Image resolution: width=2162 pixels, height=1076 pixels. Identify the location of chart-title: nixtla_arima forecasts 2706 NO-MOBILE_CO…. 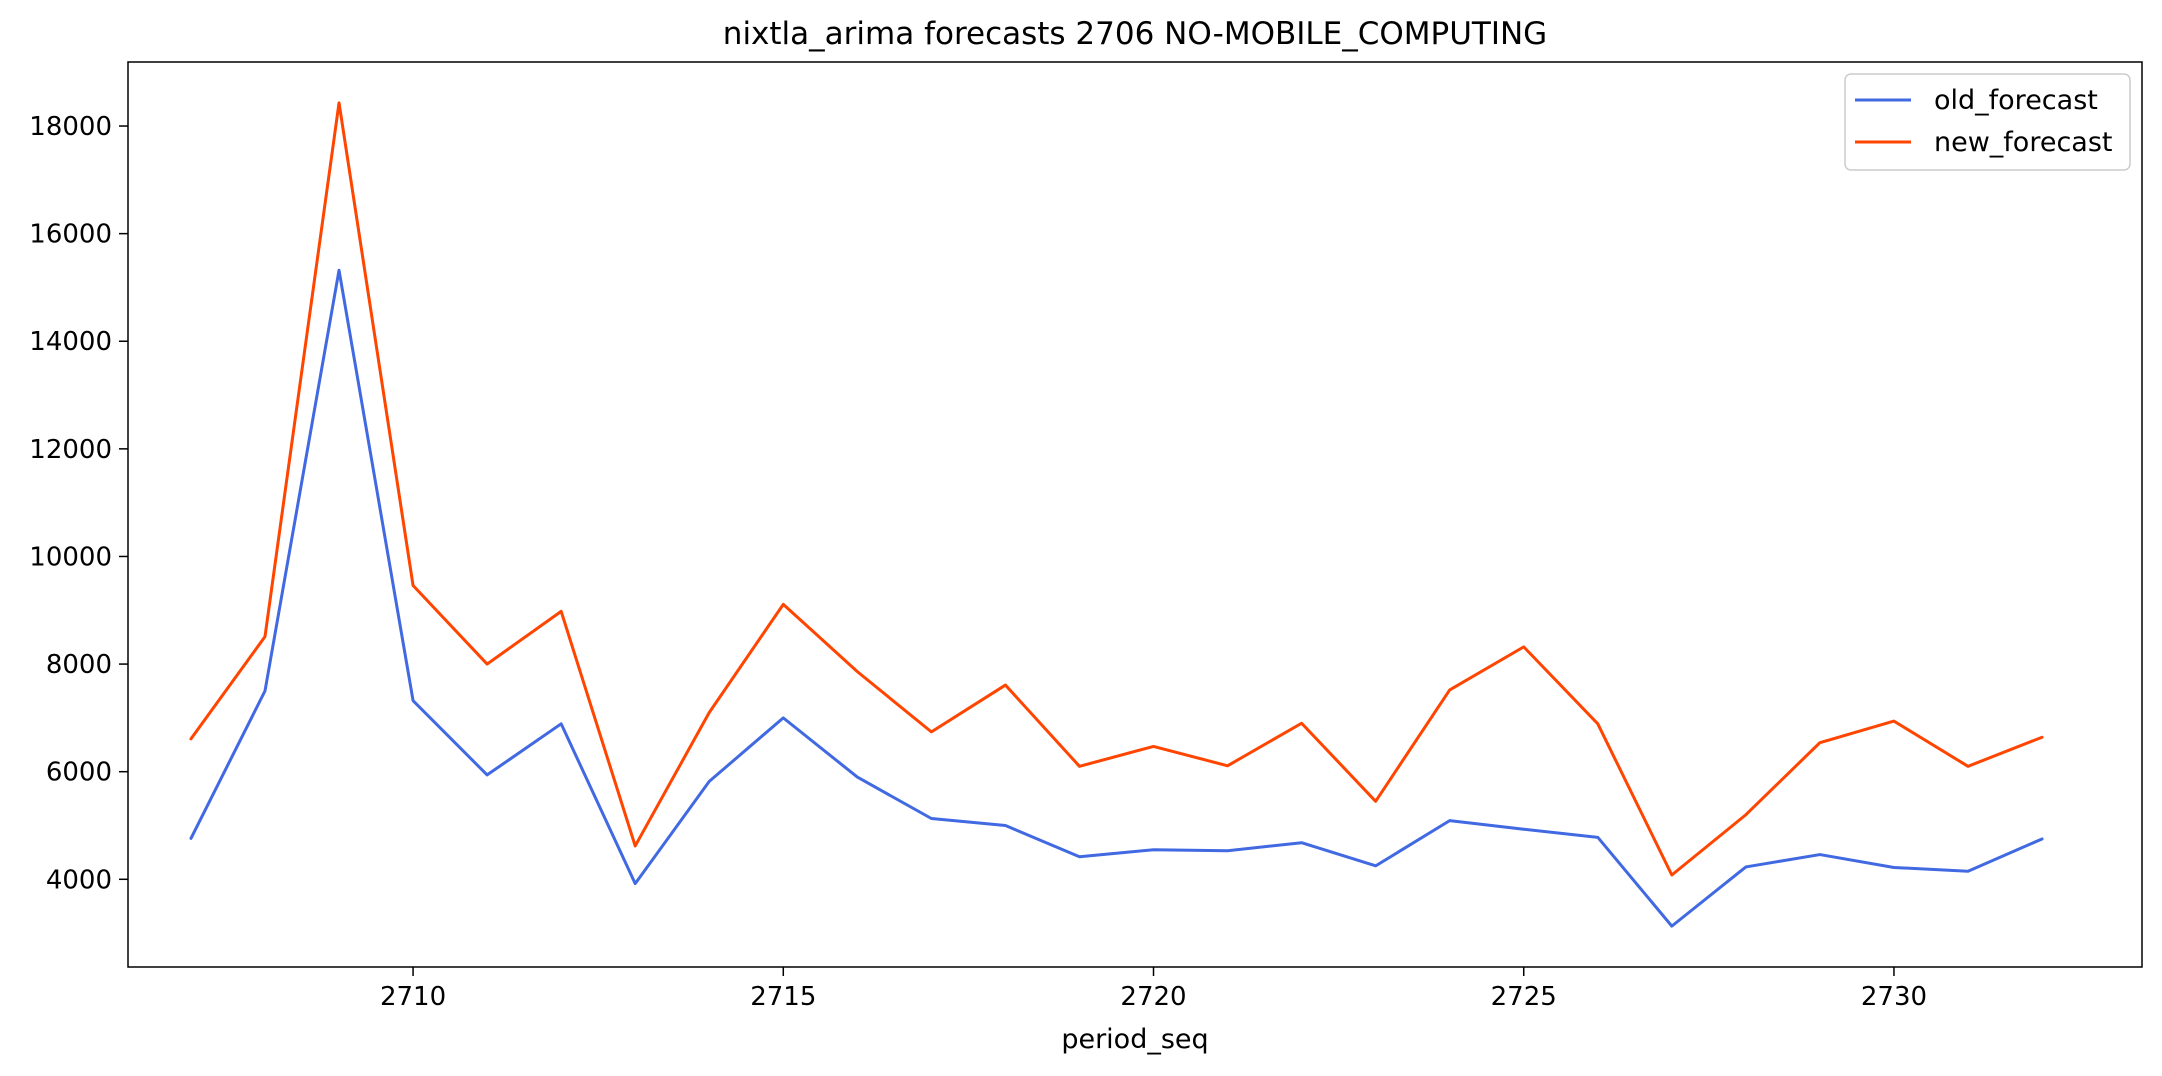
(1135, 34).